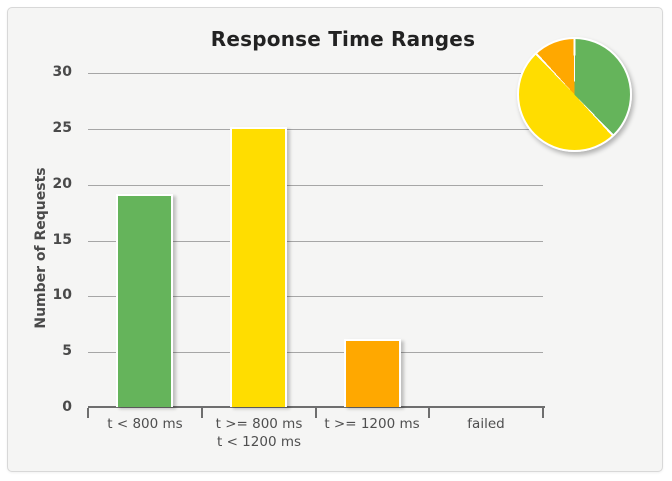 The height and width of the screenshot is (481, 672). What do you see at coordinates (343, 39) in the screenshot?
I see `chart-title: Response Time Ranges` at bounding box center [343, 39].